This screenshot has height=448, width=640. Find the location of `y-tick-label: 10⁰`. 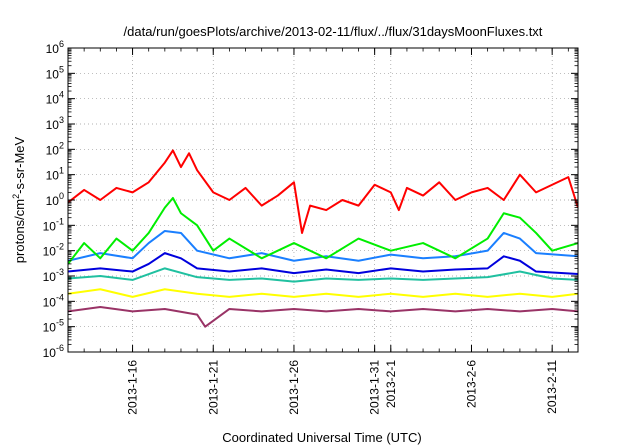

y-tick-label: 10⁰ is located at coordinates (55, 199).